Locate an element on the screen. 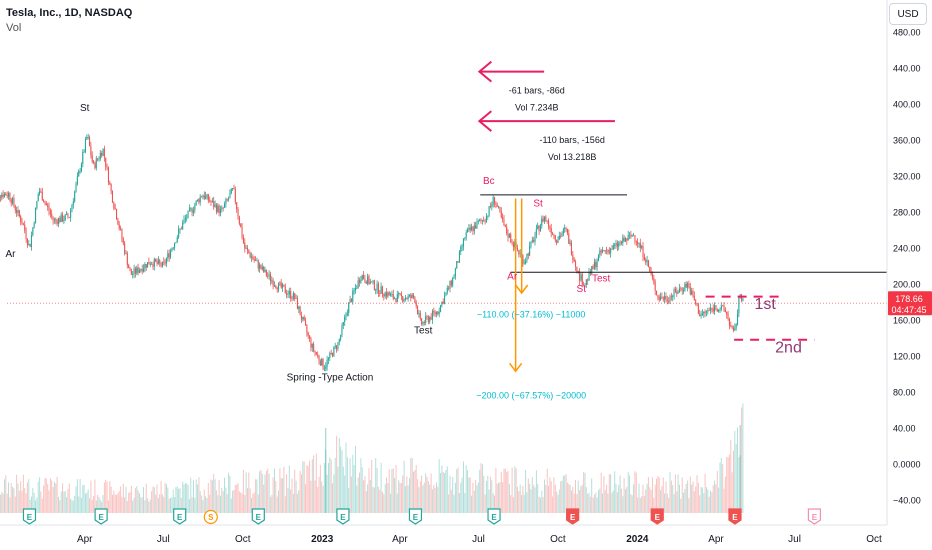  price-badge-countdown: 04:47:45 is located at coordinates (908, 310).